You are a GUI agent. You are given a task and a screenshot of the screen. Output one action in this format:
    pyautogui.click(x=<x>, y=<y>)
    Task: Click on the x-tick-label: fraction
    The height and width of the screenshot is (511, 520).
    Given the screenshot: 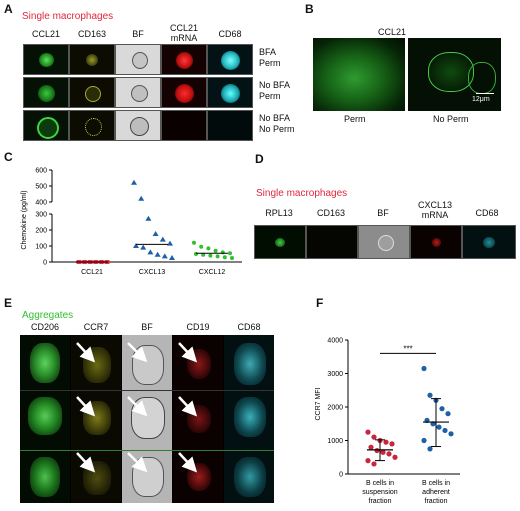 What is the action you would take?
    pyautogui.click(x=436, y=501)
    